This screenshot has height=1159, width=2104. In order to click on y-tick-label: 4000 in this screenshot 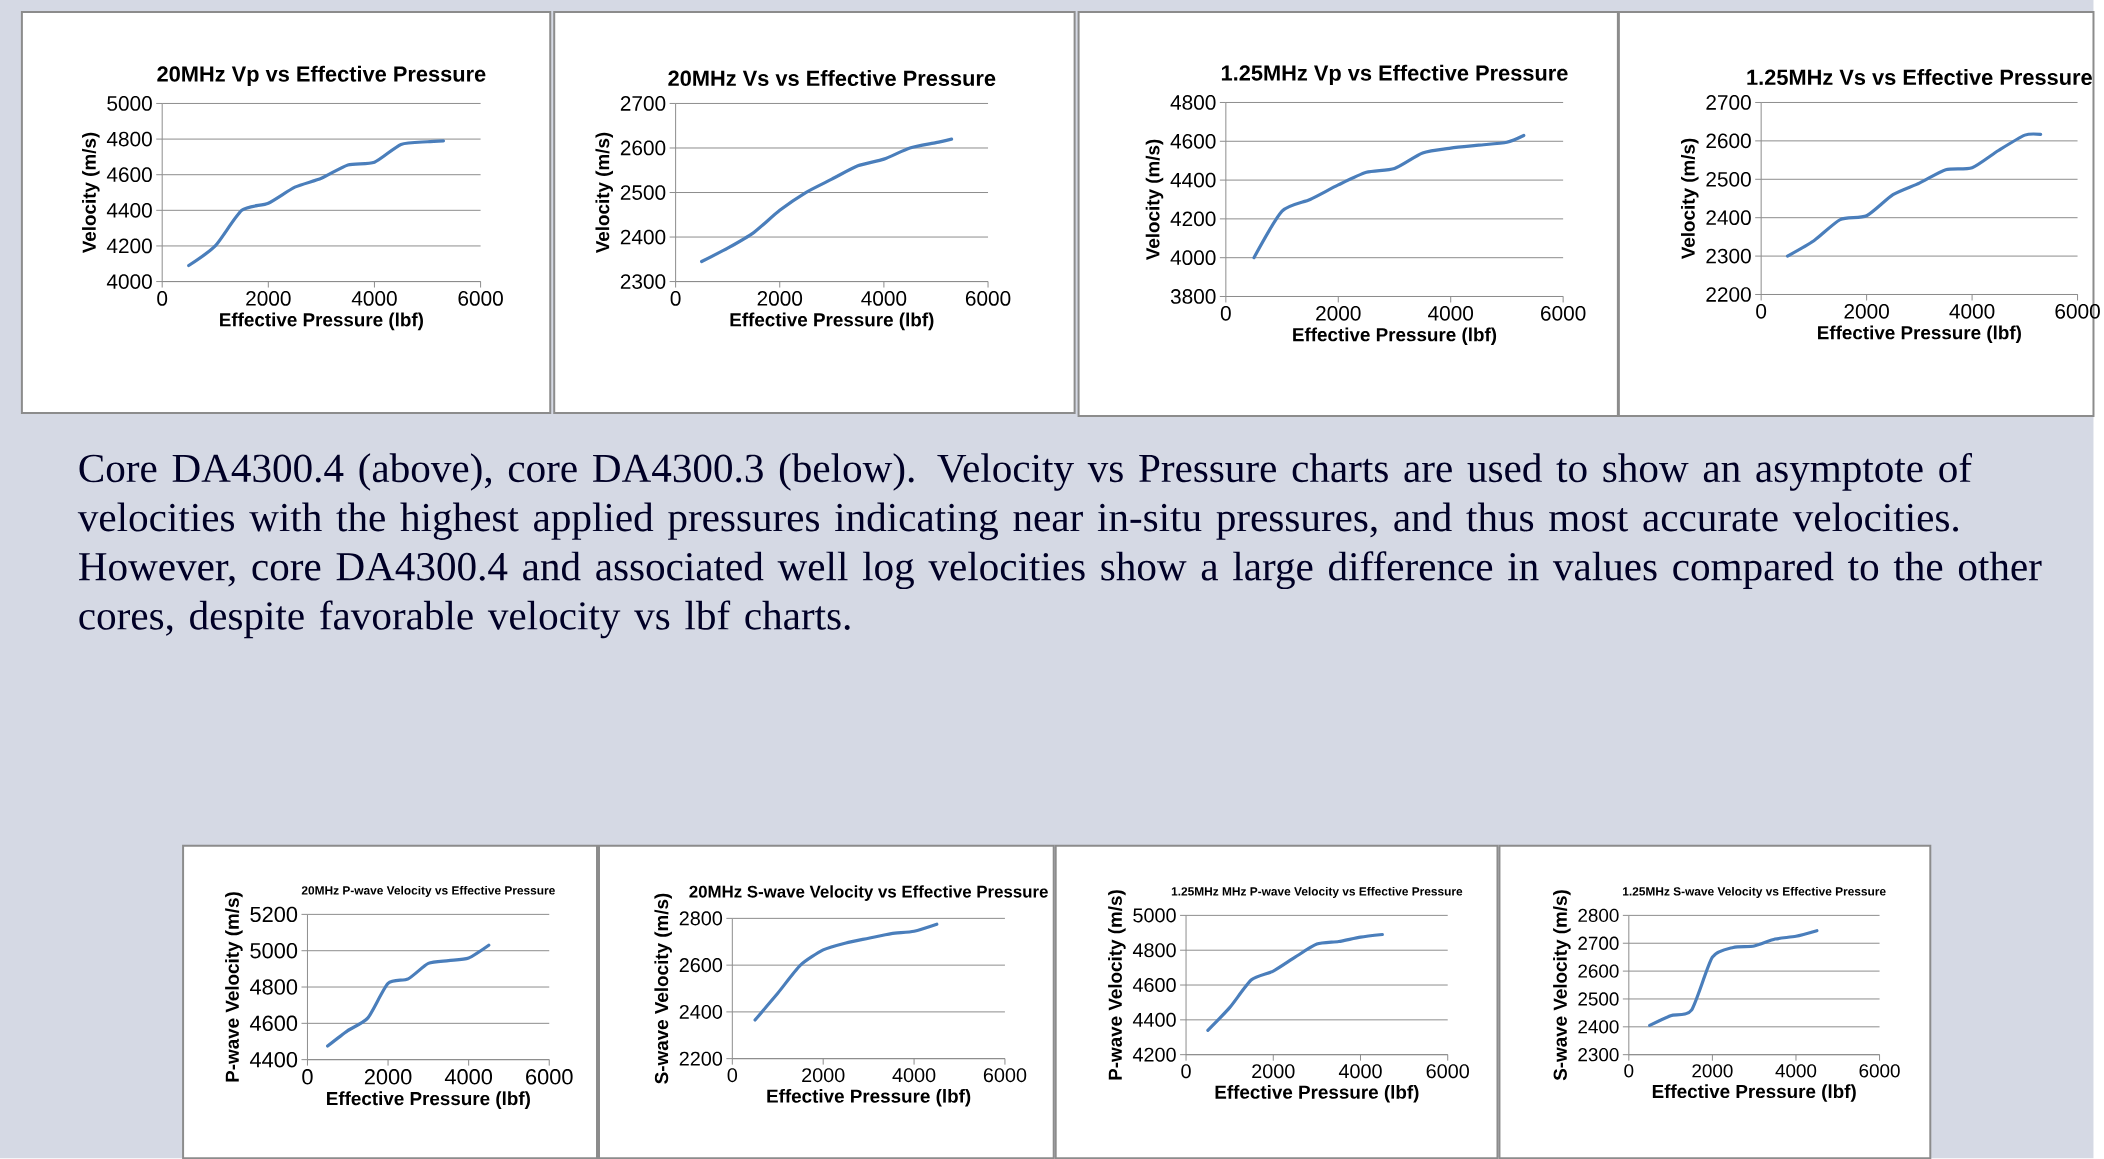, I will do `click(129, 281)`.